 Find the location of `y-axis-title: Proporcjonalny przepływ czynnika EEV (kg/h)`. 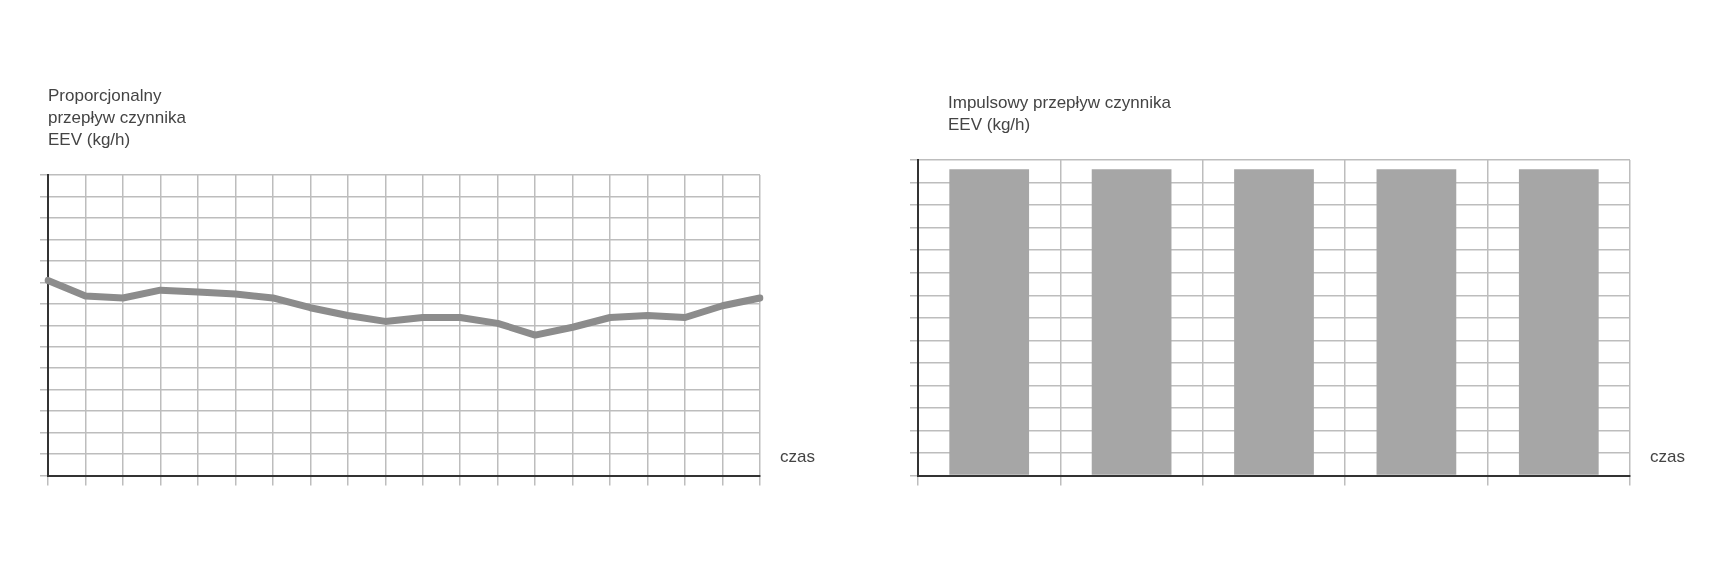

y-axis-title: Proporcjonalny przepływ czynnika EEV (kg/h) is located at coordinates (117, 117).